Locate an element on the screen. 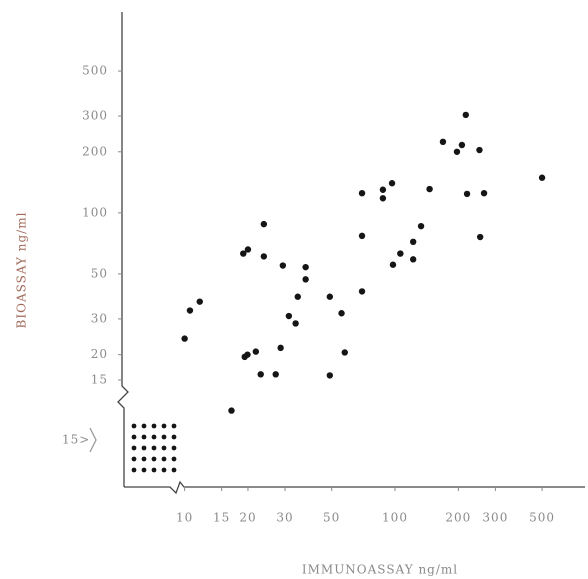  y-tick-label: 300 is located at coordinates (95, 116).